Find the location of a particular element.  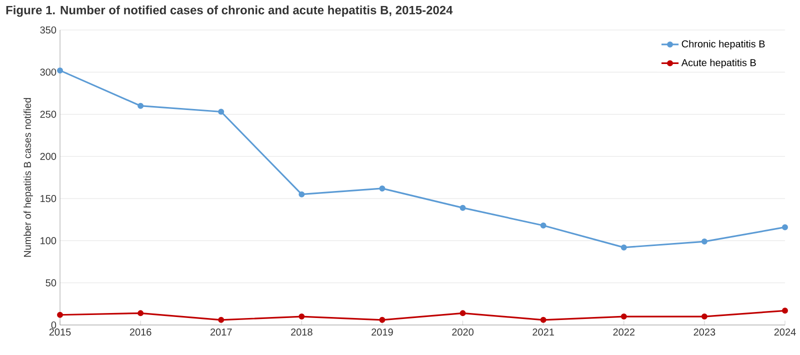

x-tick-label: 2018 is located at coordinates (301, 332).